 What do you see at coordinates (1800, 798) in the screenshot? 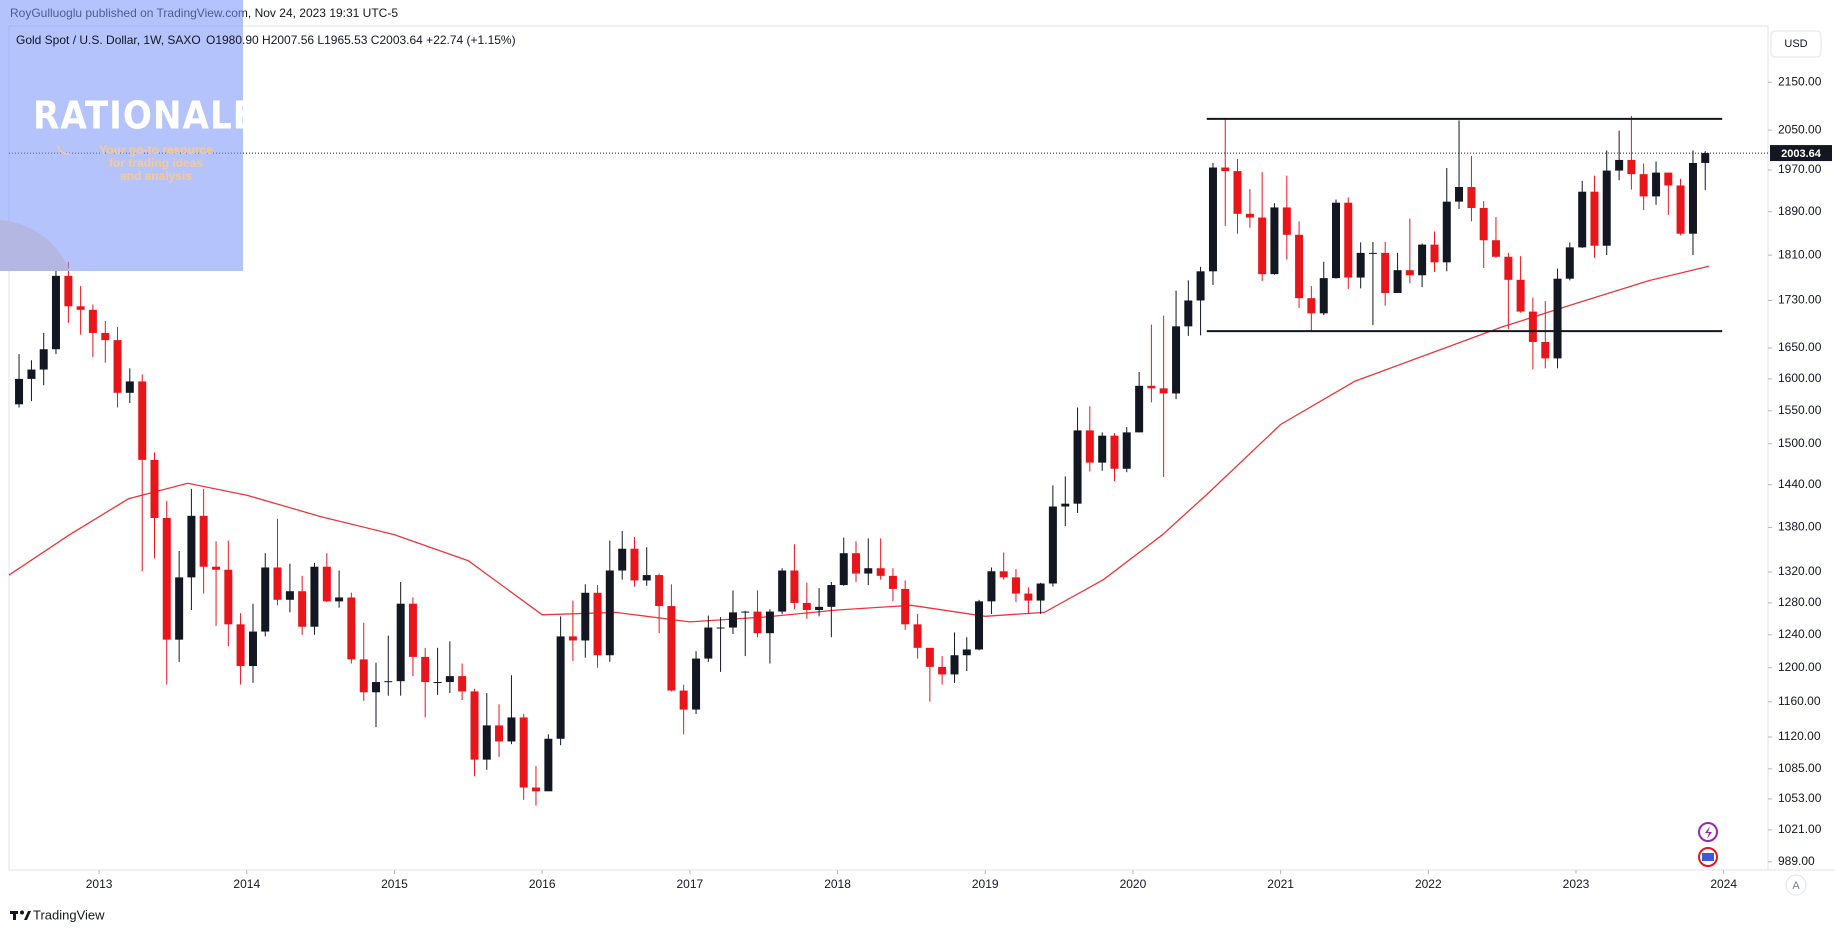
I see `y-tick-label: 1053.00` at bounding box center [1800, 798].